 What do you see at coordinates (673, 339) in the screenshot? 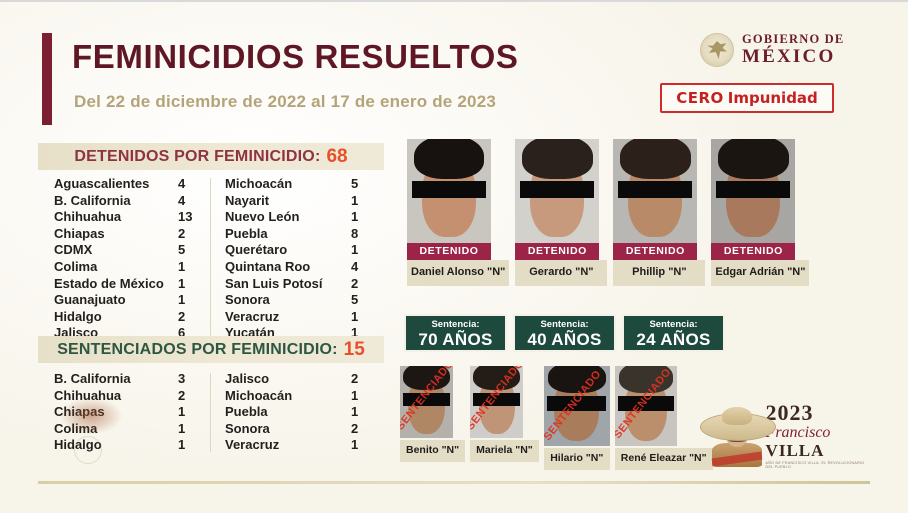
I see `sentence-value: 24 AÑOS` at bounding box center [673, 339].